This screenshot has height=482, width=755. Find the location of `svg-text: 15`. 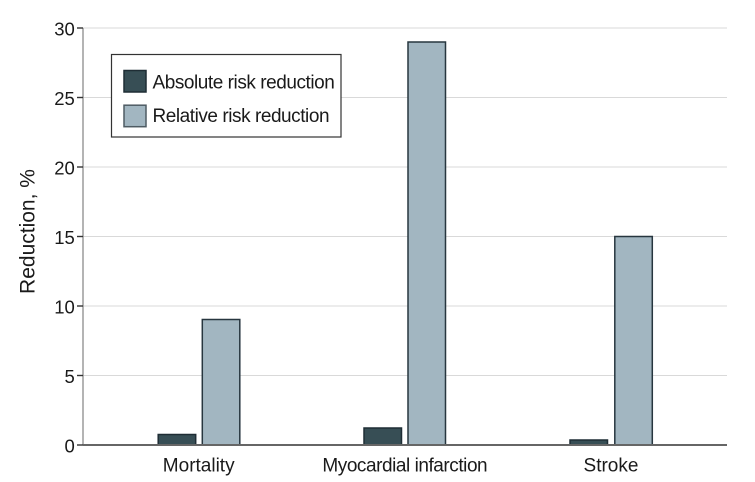

svg-text: 15 is located at coordinates (64, 237).